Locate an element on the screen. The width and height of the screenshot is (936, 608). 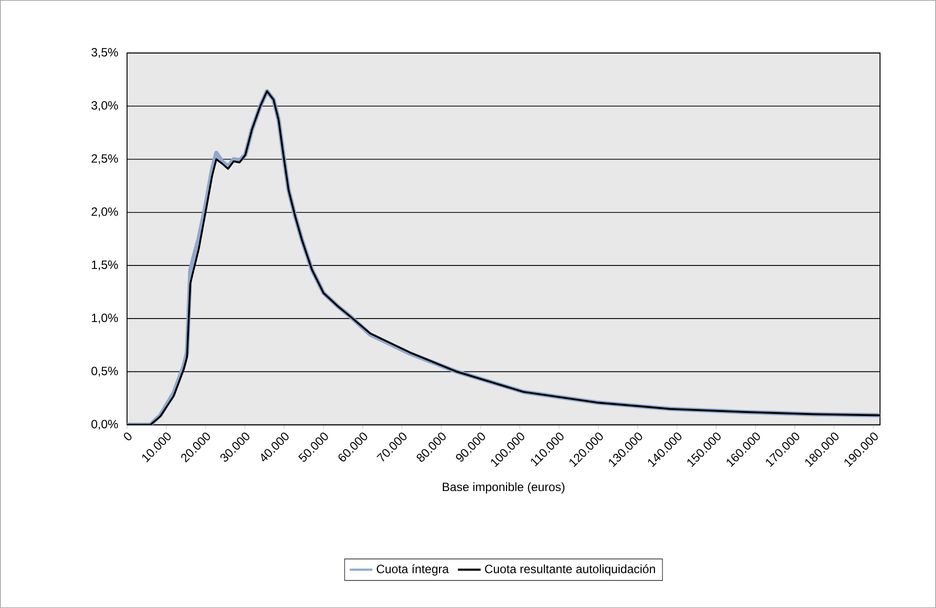
x-axis-title: Base imponible (euros) is located at coordinates (503, 488).